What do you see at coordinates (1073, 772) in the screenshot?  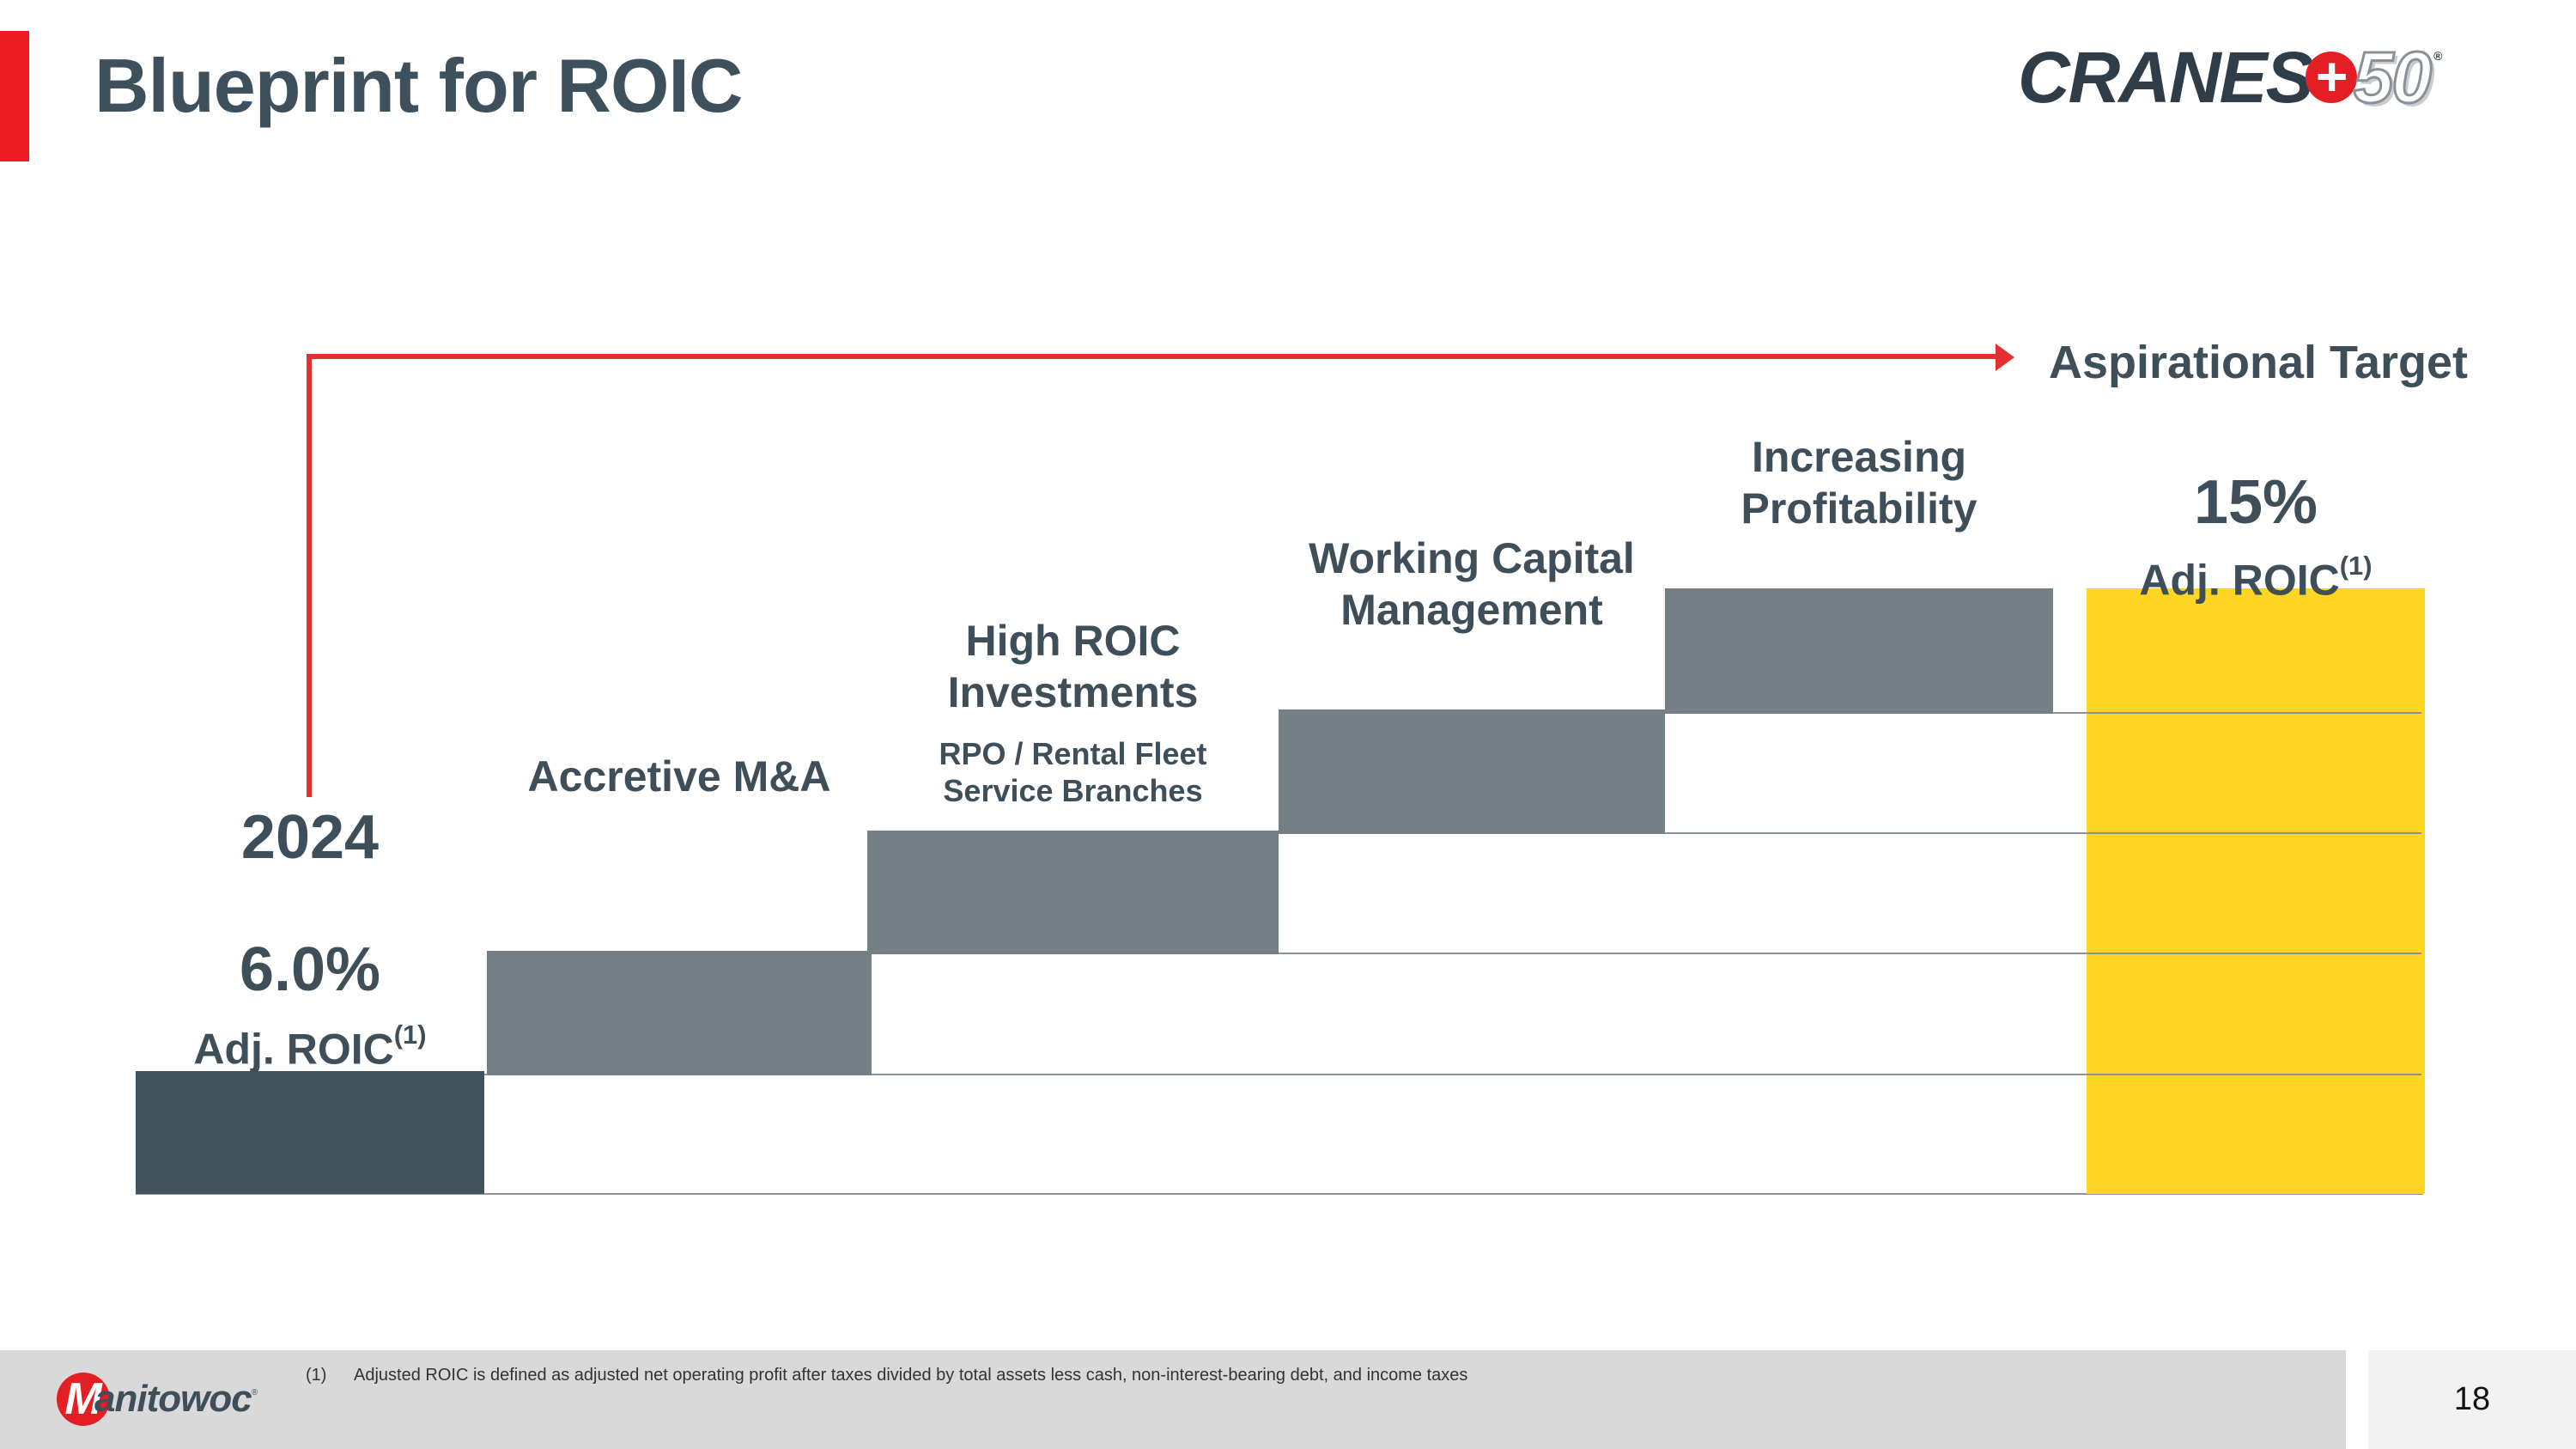 I see `step-sublabel-high-roic: RPO / Rental Fleet Service Branches` at bounding box center [1073, 772].